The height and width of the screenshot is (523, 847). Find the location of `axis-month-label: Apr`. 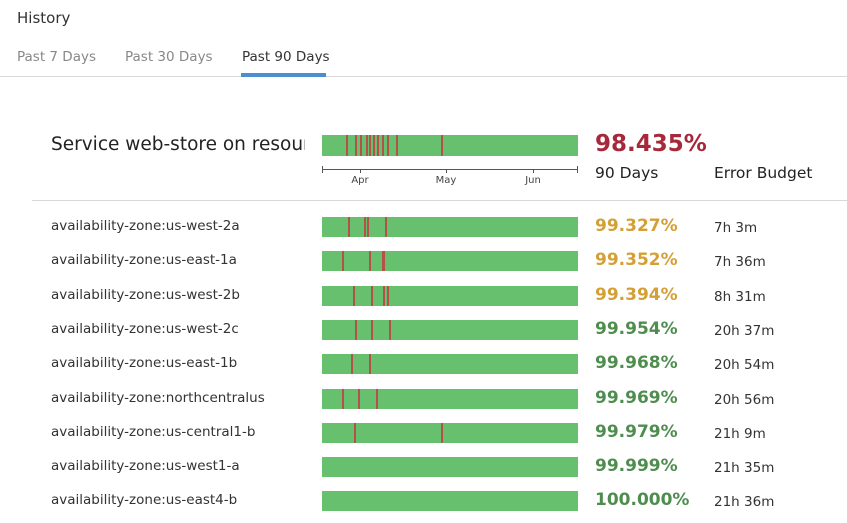

axis-month-label: Apr is located at coordinates (360, 180).